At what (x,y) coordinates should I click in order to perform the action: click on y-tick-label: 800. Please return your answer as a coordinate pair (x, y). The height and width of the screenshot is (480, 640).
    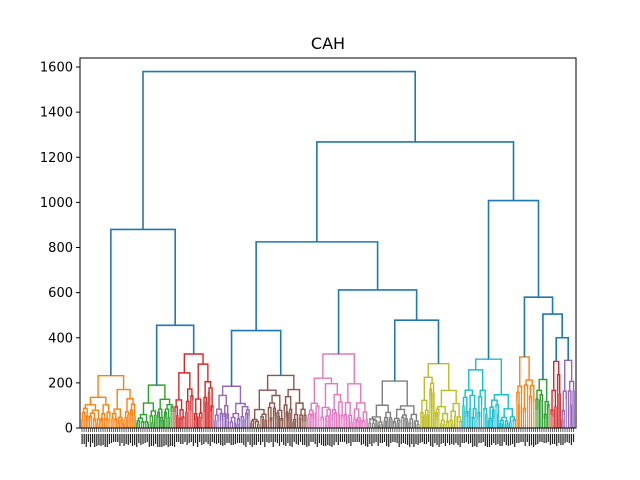
    Looking at the image, I should click on (60, 248).